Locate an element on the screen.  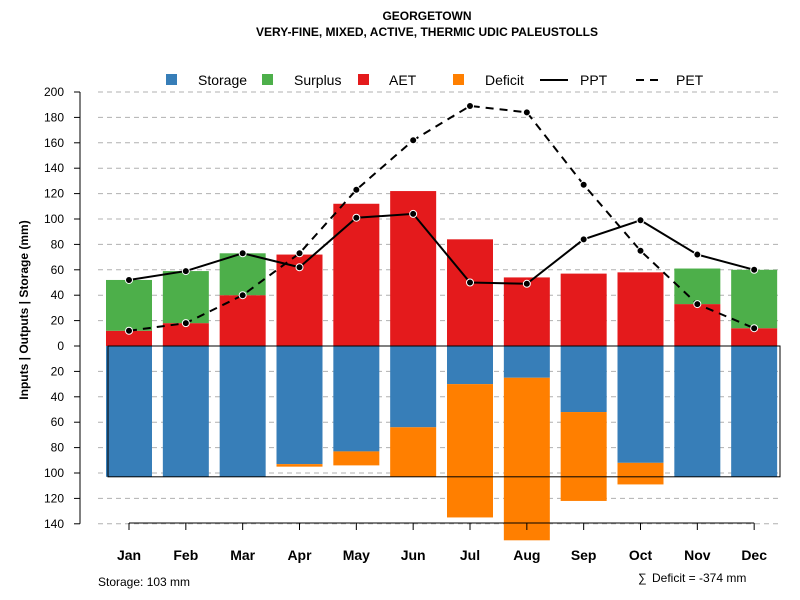
deficit-footer: Deficit = -374 mm is located at coordinates (699, 578).